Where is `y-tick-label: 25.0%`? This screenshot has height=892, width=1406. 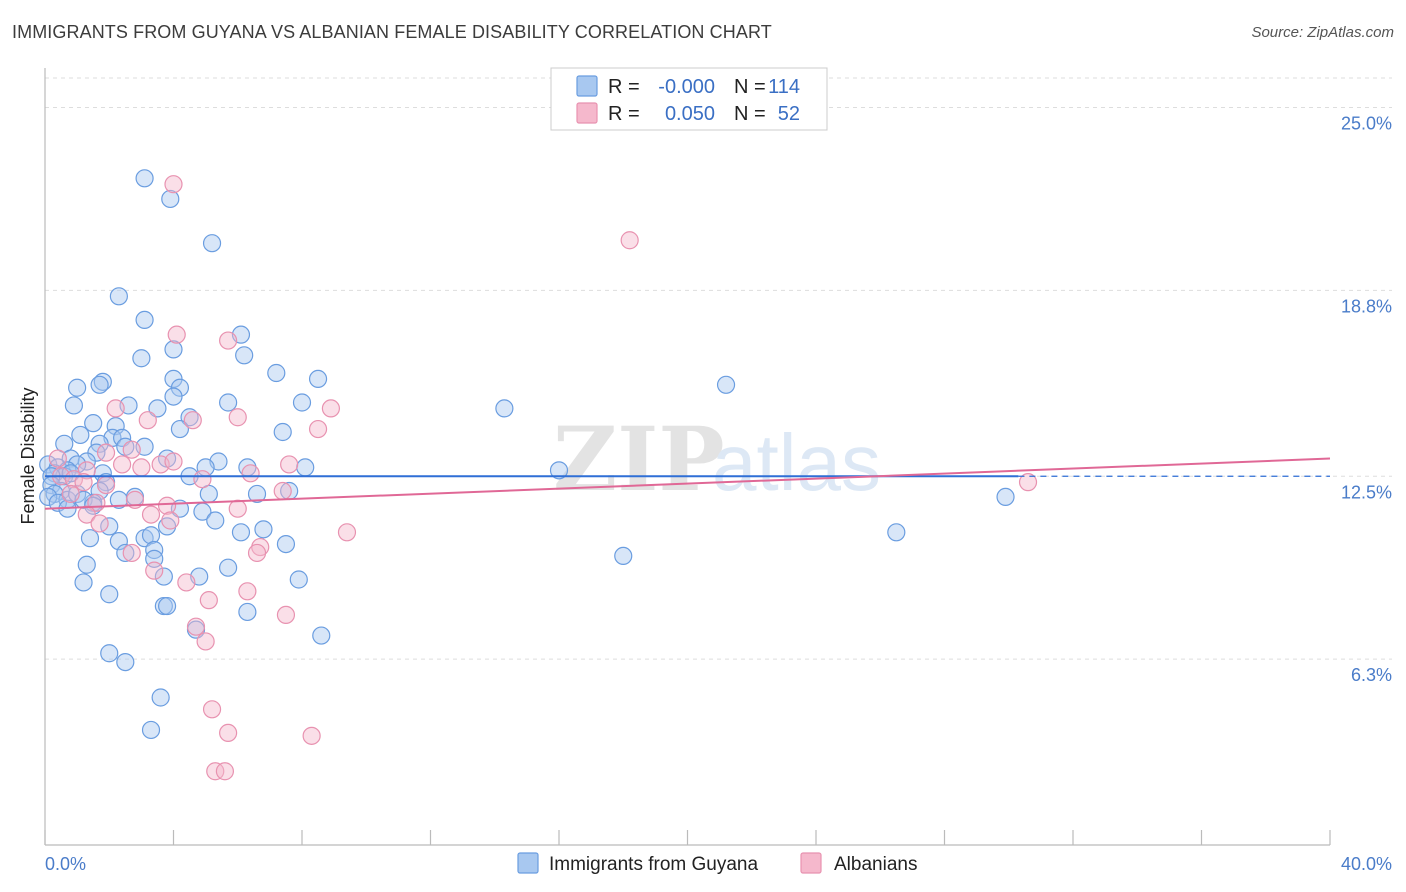 y-tick-label: 25.0% is located at coordinates (1366, 124).